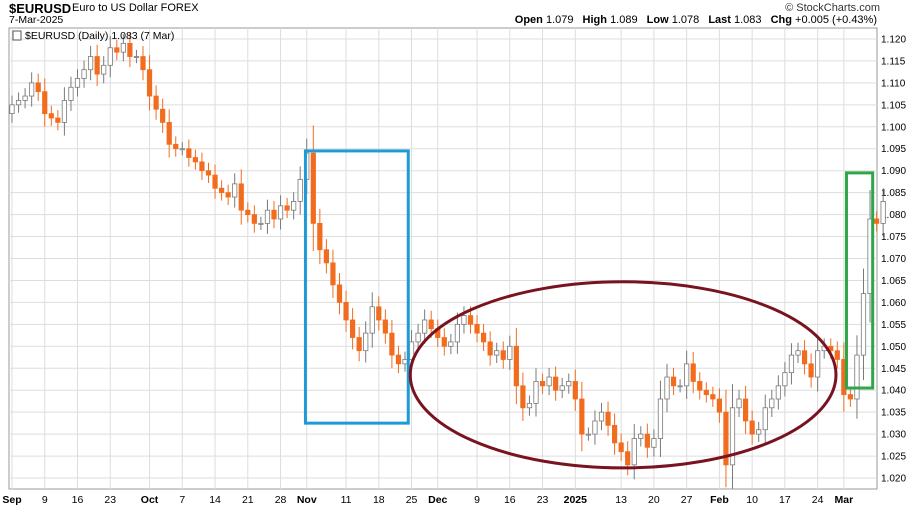 The image size is (910, 509). What do you see at coordinates (893, 61) in the screenshot?
I see `y-tick-label: 1.115` at bounding box center [893, 61].